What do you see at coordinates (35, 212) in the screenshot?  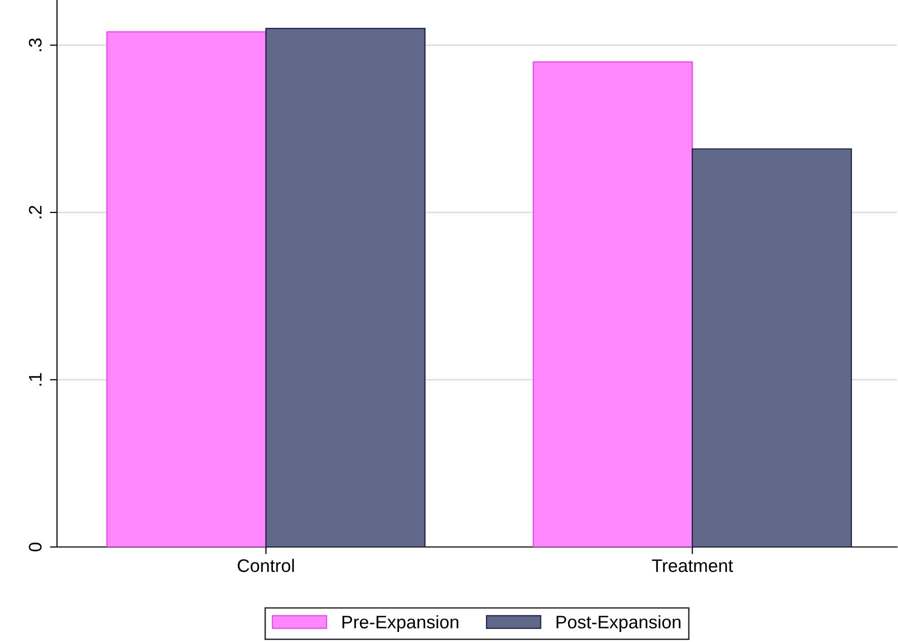 I see `y-tick-label: .2` at bounding box center [35, 212].